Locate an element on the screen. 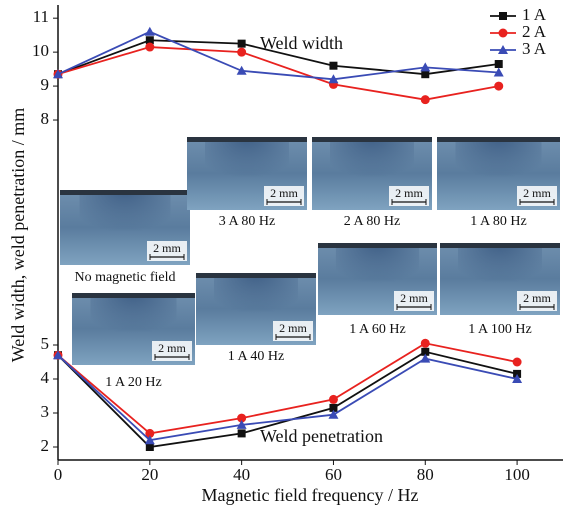 This screenshot has height=510, width=563. annotation: Weld penetration is located at coordinates (321, 436).